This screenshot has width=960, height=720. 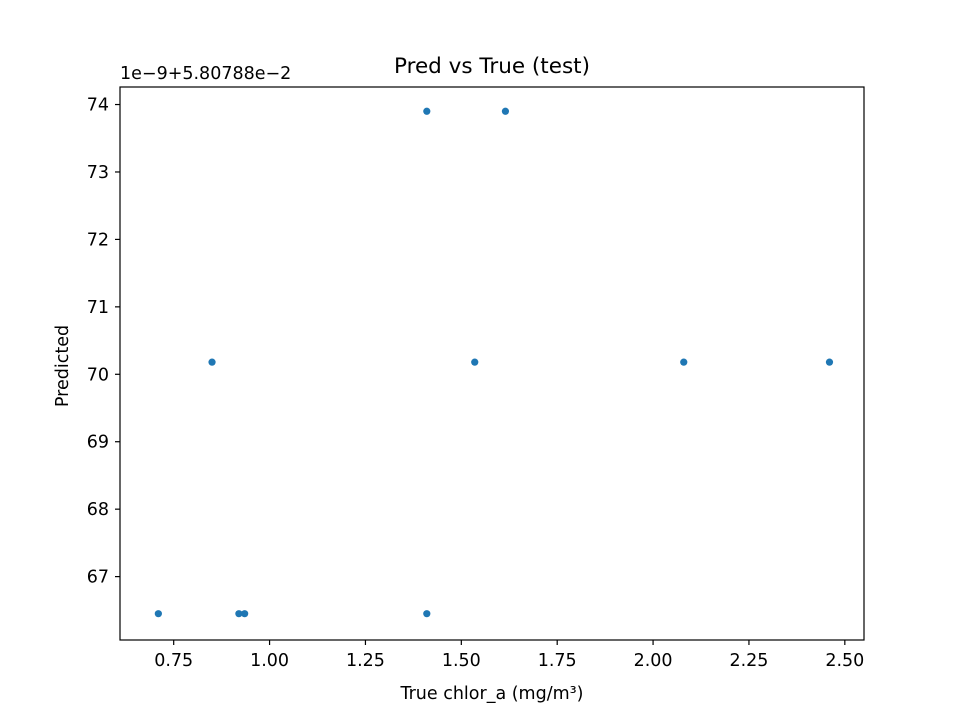 I want to click on y-tick-label: 73, so click(x=98, y=173).